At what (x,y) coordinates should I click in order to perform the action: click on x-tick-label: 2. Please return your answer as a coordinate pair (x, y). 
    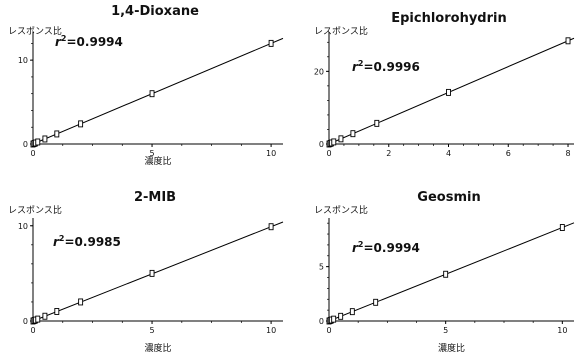
    Looking at the image, I should click on (388, 153).